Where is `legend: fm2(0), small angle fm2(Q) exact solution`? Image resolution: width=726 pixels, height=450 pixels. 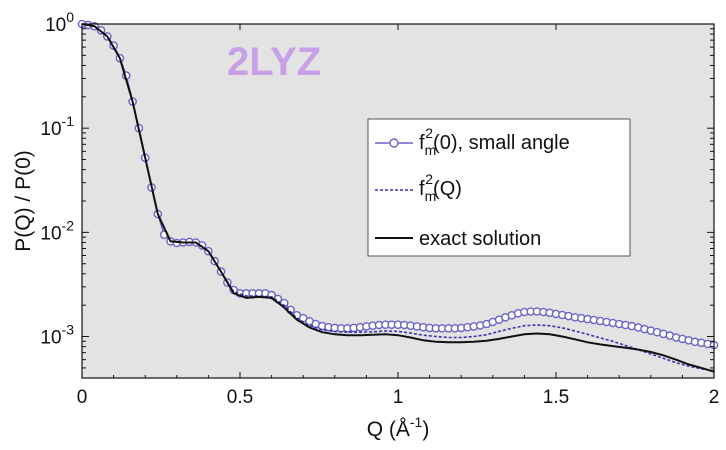
legend: fm2(0), small angle fm2(Q) exact solution is located at coordinates (499, 187).